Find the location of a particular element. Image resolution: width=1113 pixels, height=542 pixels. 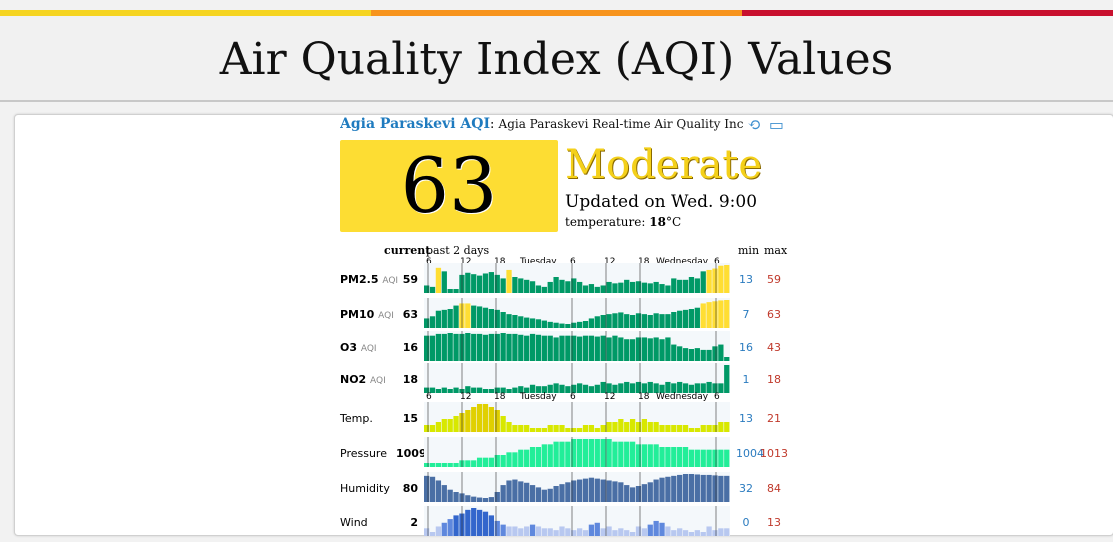

row-no2: NO2 AQI 18 1 18 is located at coordinates (565, 380).